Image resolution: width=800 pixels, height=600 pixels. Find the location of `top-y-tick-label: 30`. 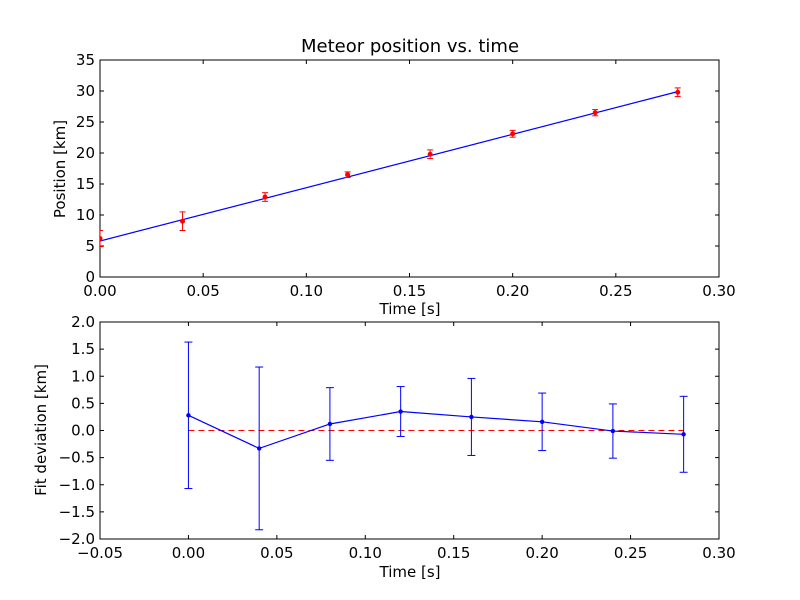

top-y-tick-label: 30 is located at coordinates (85, 91).